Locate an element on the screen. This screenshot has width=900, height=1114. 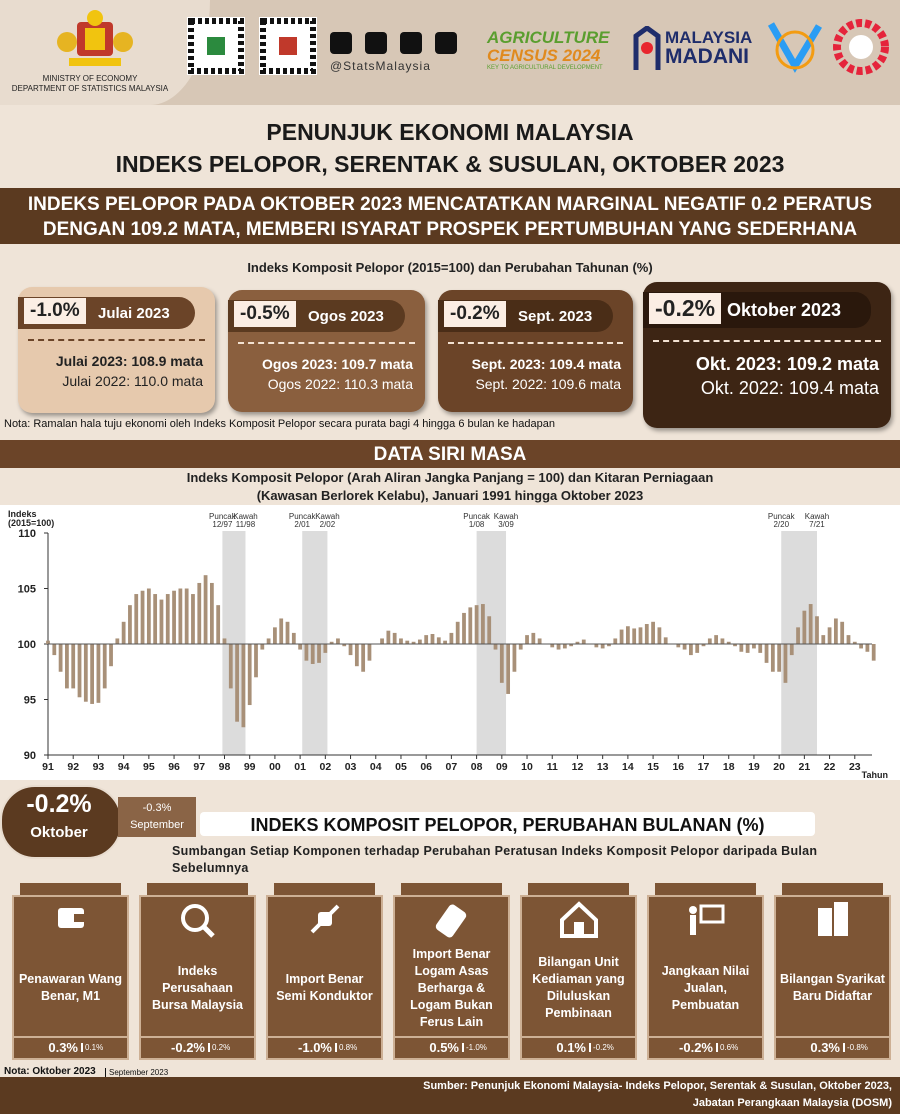
x-tick-label: 18 is located at coordinates (729, 767).